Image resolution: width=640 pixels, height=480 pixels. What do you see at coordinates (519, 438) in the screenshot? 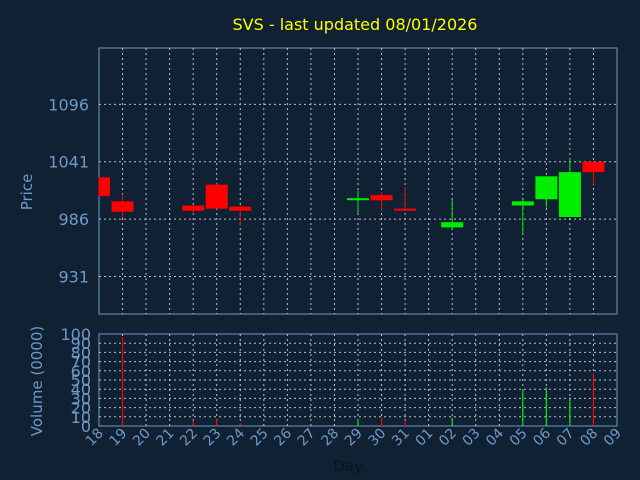
I see `day-tick-label: 05` at bounding box center [519, 438].